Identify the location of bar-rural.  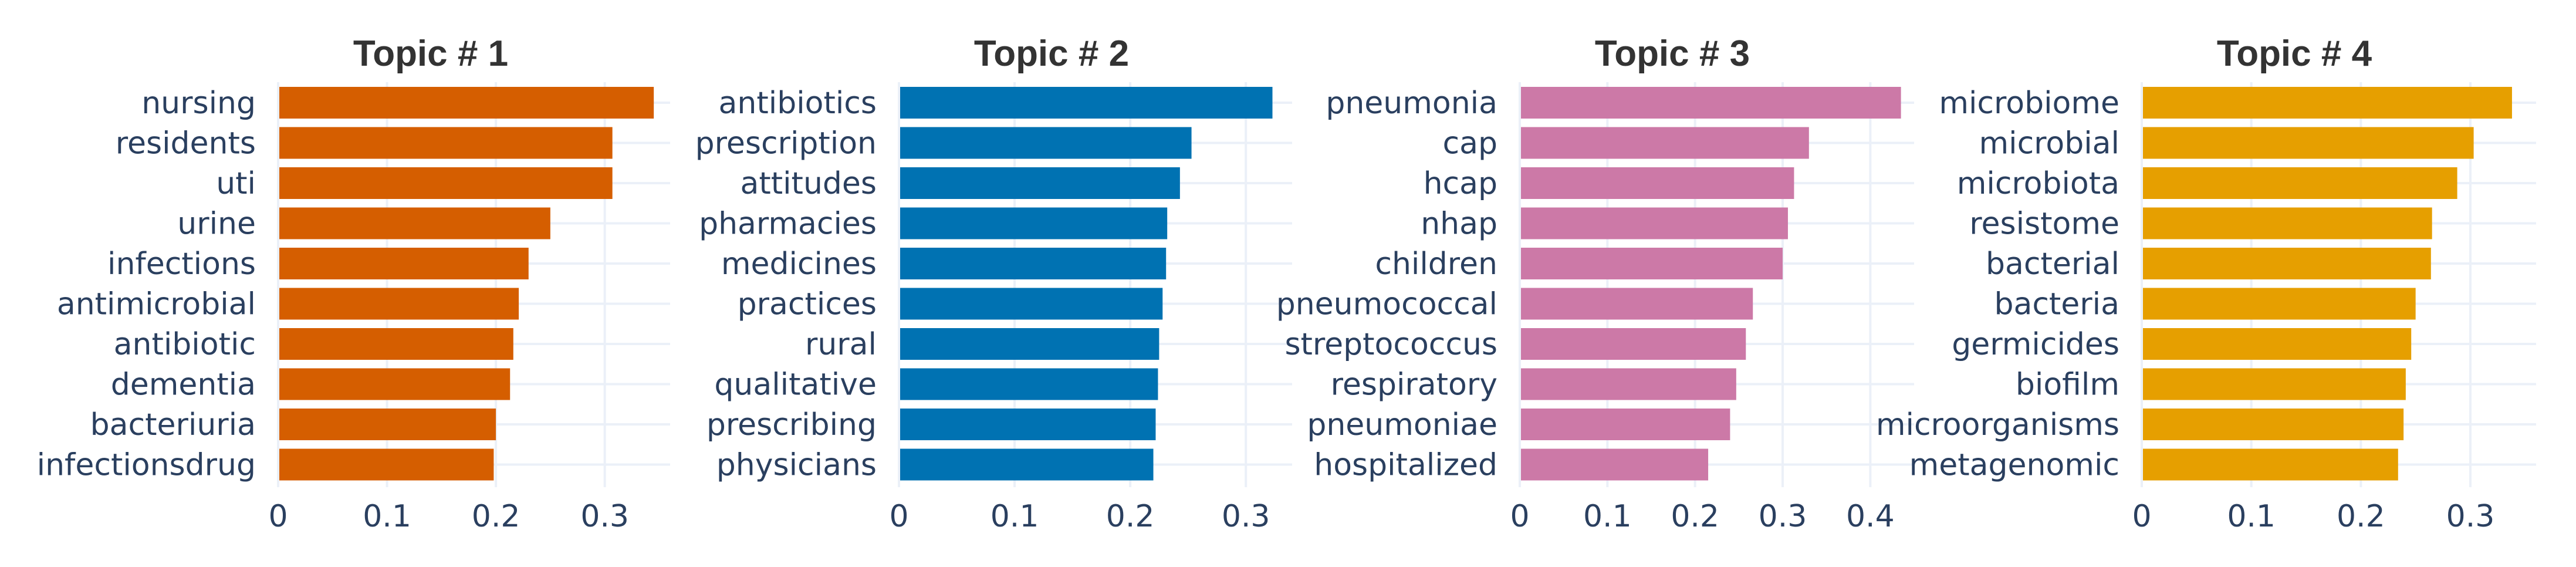
(1029, 344).